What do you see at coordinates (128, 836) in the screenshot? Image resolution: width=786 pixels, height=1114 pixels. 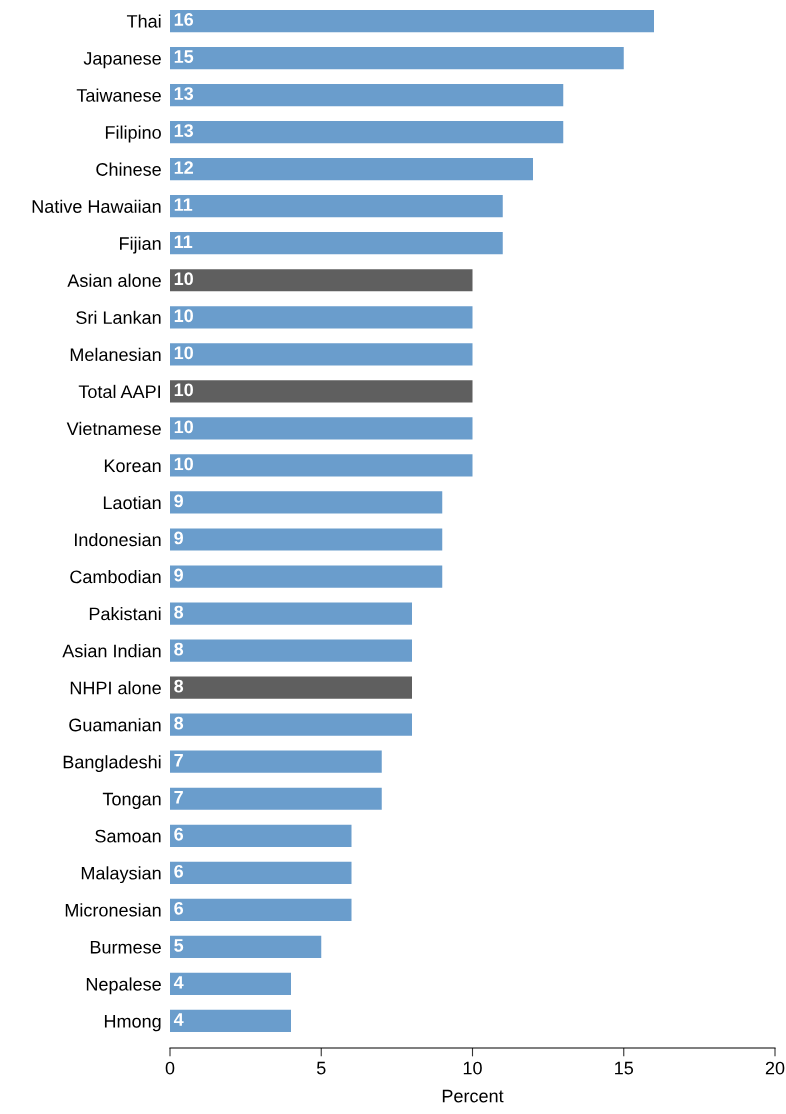 I see `y-tick-label: Samoan` at bounding box center [128, 836].